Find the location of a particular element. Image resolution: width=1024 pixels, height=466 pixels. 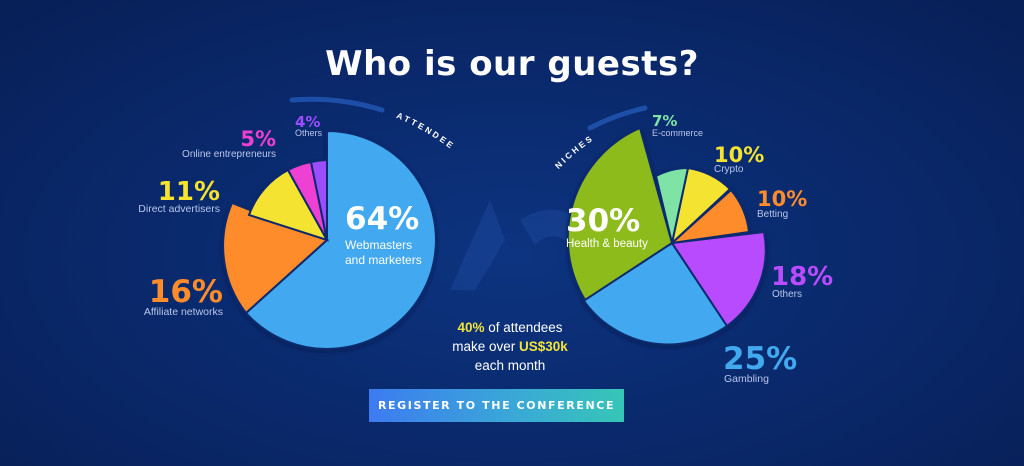

attendees-arc-decor is located at coordinates (337, 104).